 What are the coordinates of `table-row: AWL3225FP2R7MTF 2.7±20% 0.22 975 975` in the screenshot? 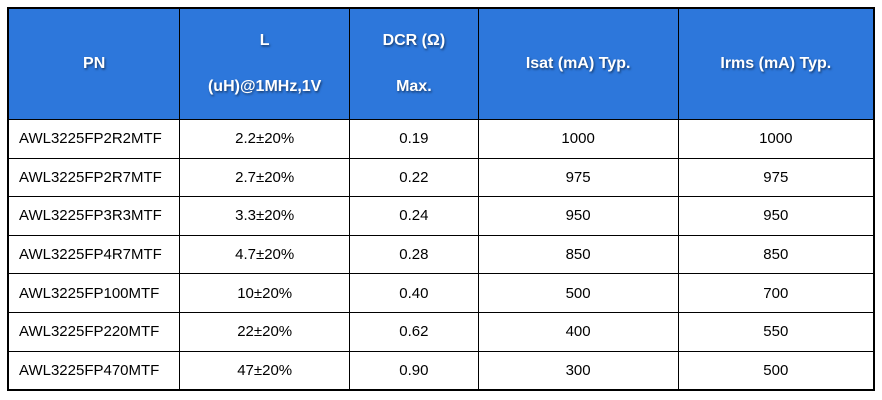 It's located at (441, 177).